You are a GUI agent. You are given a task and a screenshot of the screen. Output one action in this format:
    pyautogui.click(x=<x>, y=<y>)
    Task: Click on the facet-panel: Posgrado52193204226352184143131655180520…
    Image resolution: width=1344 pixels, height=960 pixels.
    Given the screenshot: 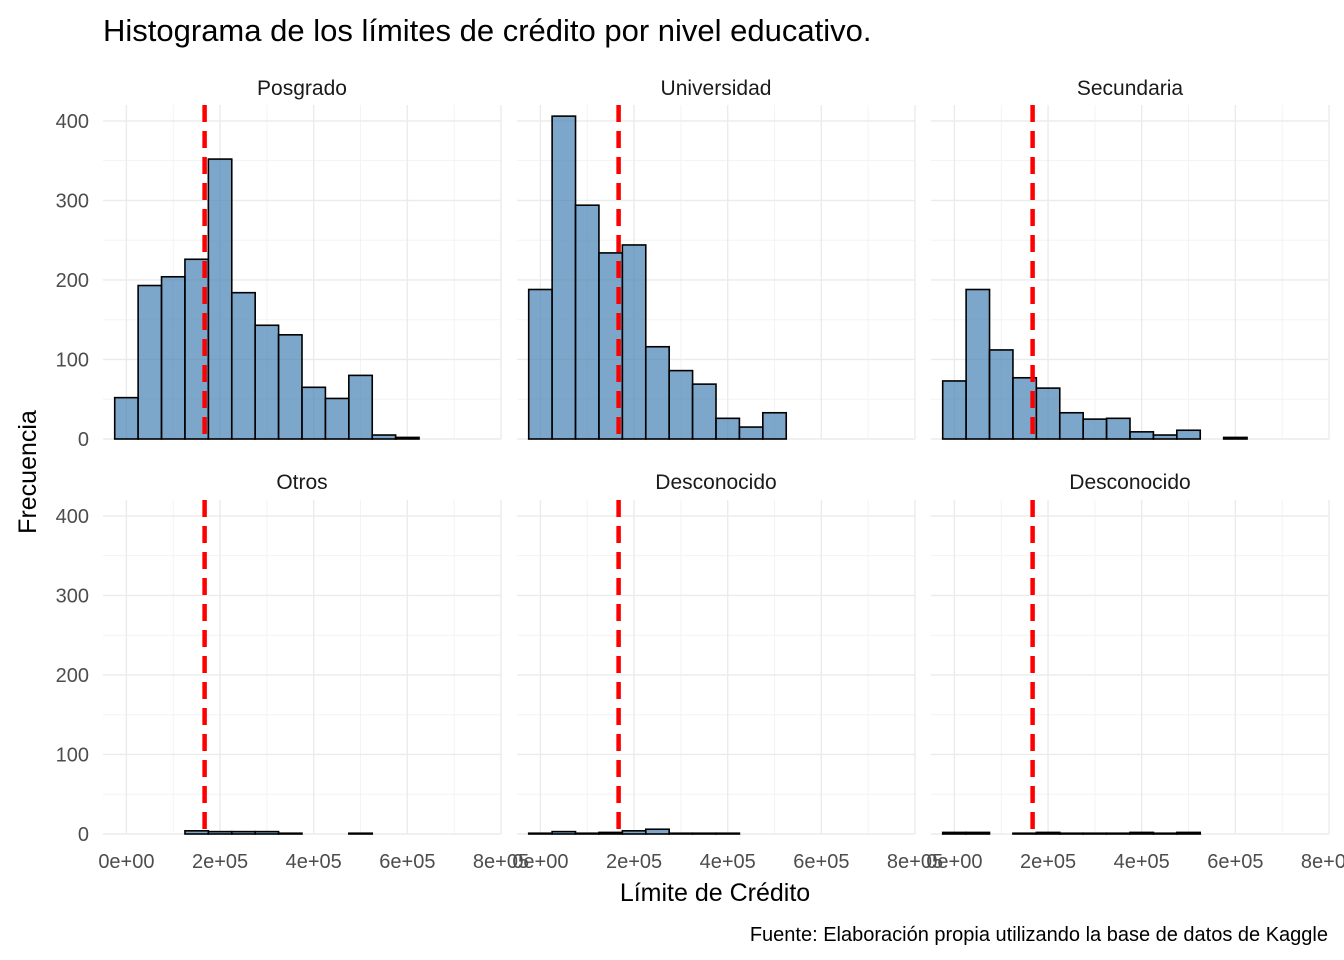 What is the action you would take?
    pyautogui.click(x=279, y=264)
    